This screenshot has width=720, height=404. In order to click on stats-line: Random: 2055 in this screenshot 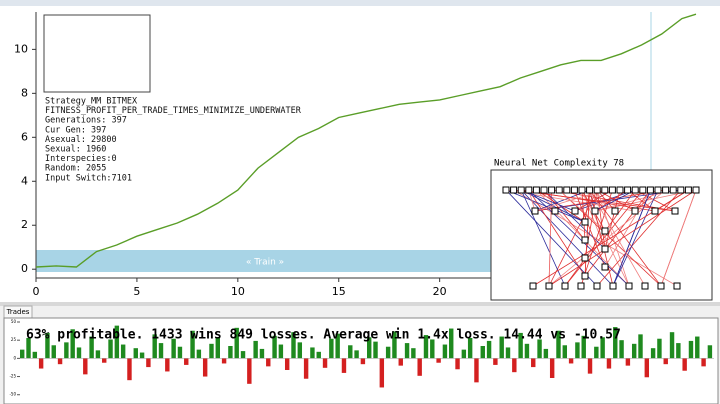, I will do `click(75, 169)`.